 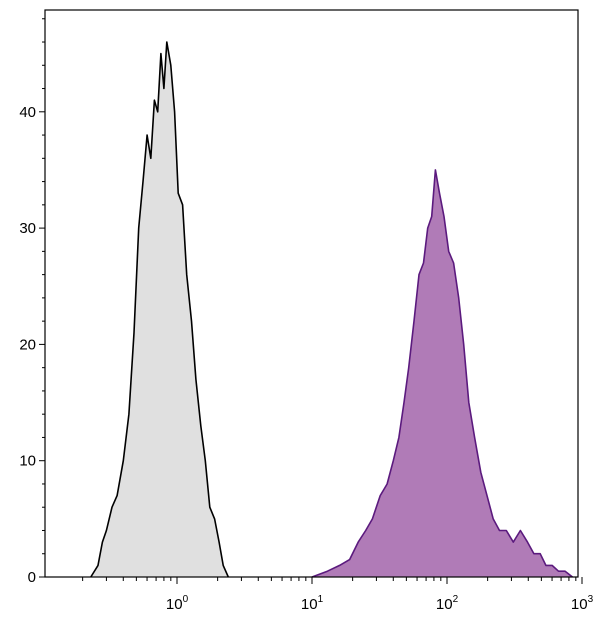 What do you see at coordinates (447, 603) in the screenshot?
I see `x-tick-label: 10²` at bounding box center [447, 603].